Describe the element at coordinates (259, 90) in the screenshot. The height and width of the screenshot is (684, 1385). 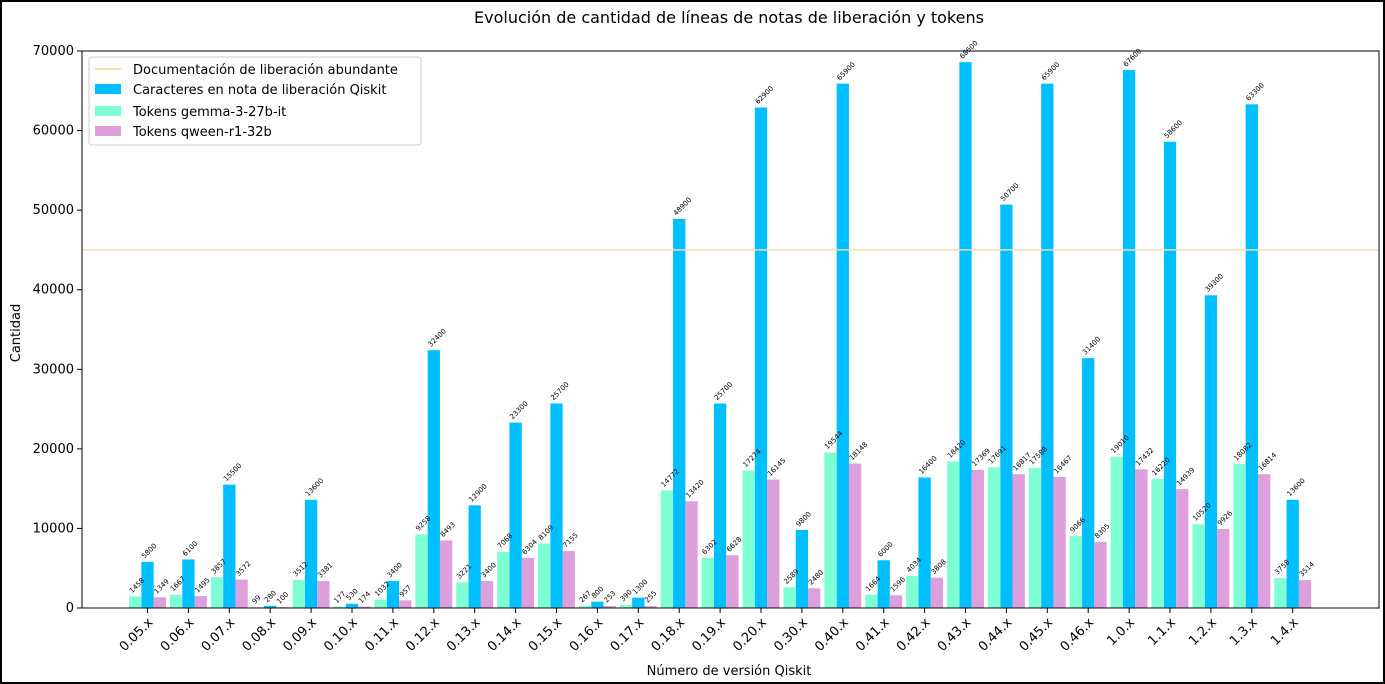
I see `legend-label-caracteres: Caracteres en nota de liberación Qiskit` at that location.